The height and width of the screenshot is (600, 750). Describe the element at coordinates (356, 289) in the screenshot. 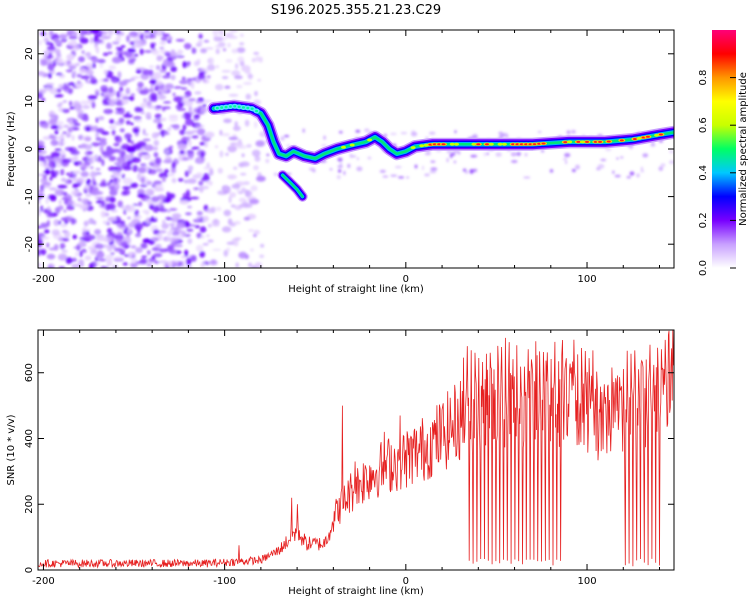

I see `spectrogram-x-label: Height of straight line (km)` at that location.